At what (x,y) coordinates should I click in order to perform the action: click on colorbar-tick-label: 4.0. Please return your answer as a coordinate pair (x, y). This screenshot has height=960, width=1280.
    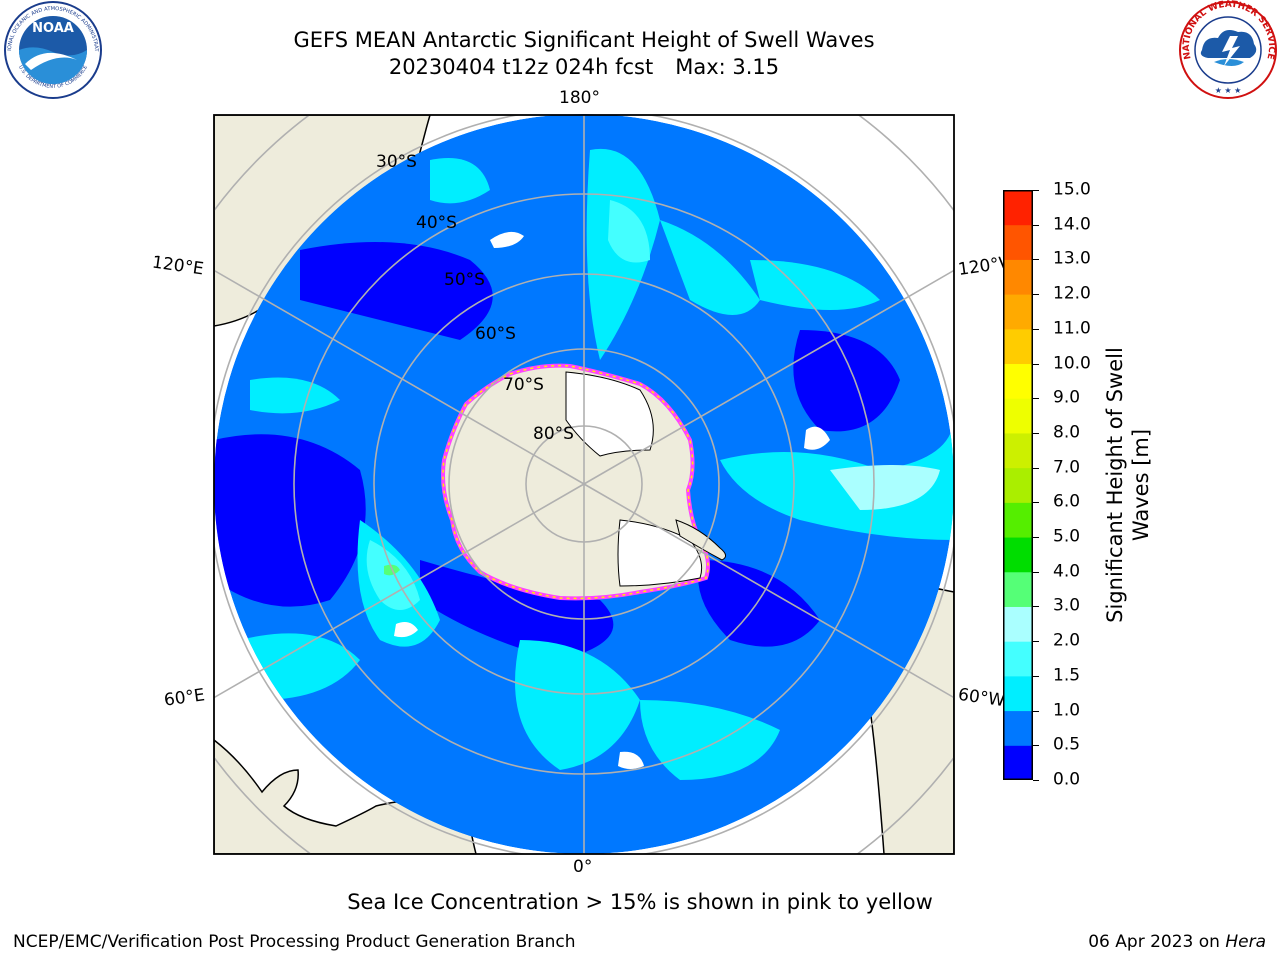
    Looking at the image, I should click on (1067, 571).